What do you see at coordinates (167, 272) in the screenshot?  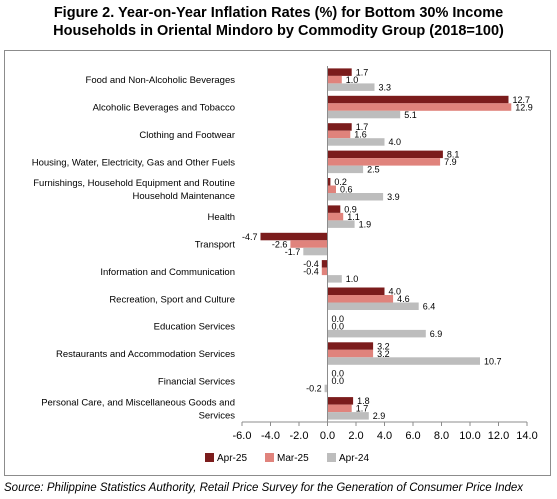 I see `category-label: Information and Communication` at bounding box center [167, 272].